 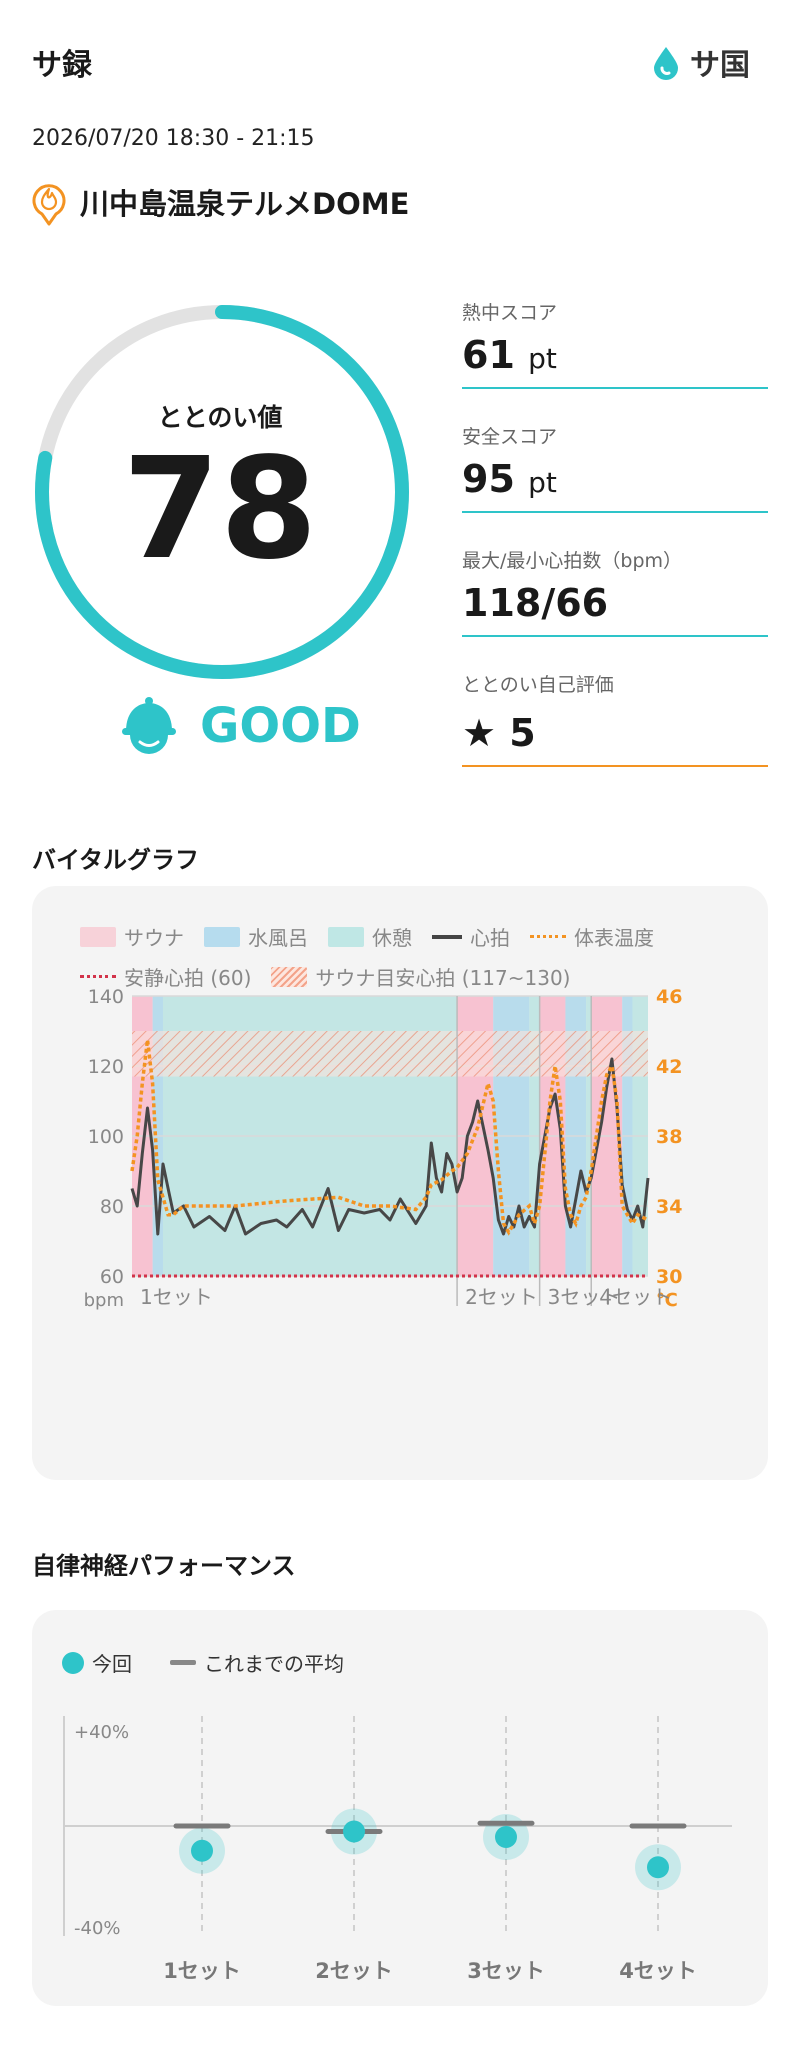 What do you see at coordinates (346, 936) in the screenshot?
I see `rest-swatch` at bounding box center [346, 936].